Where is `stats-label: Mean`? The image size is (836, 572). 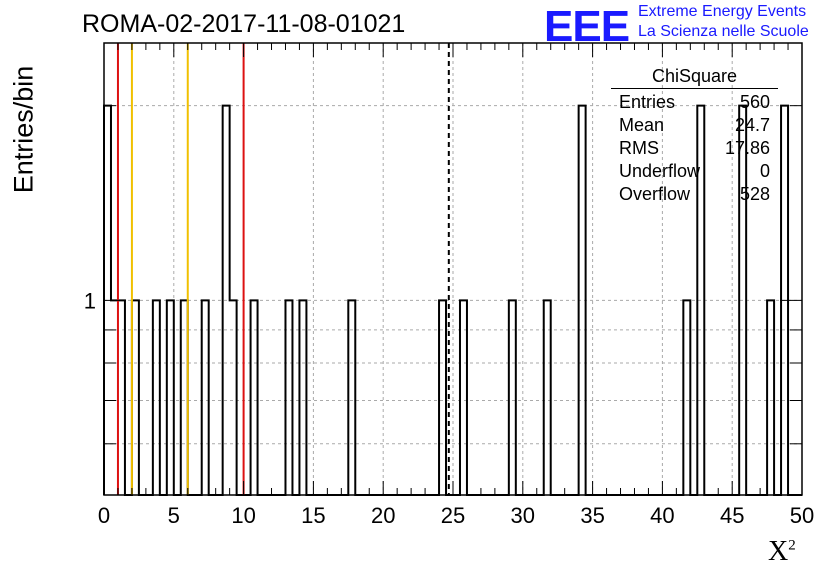
stats-label: Mean is located at coordinates (642, 125).